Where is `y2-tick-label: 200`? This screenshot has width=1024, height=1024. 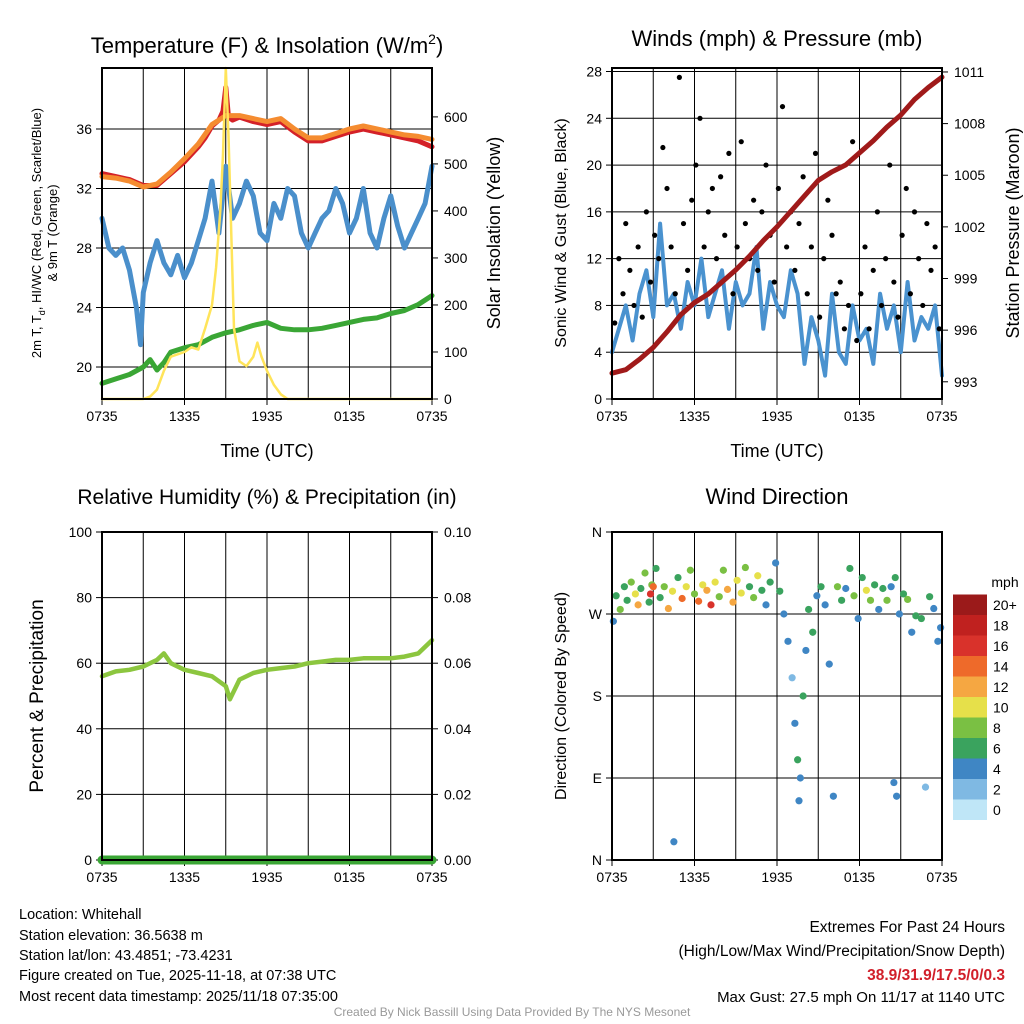 y2-tick-label: 200 is located at coordinates (456, 305).